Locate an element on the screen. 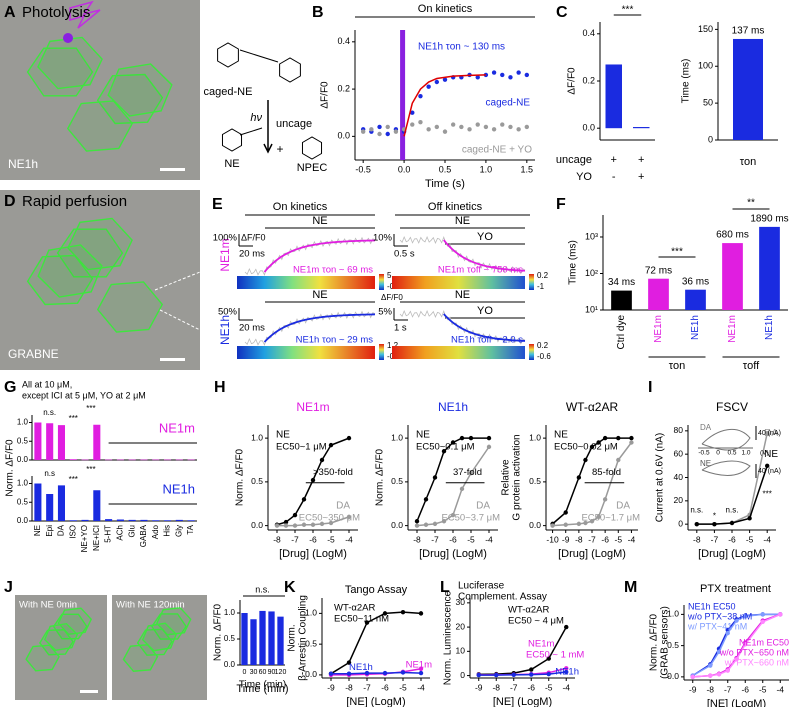 The width and height of the screenshot is (800, 707). label: ** is located at coordinates (751, 203).